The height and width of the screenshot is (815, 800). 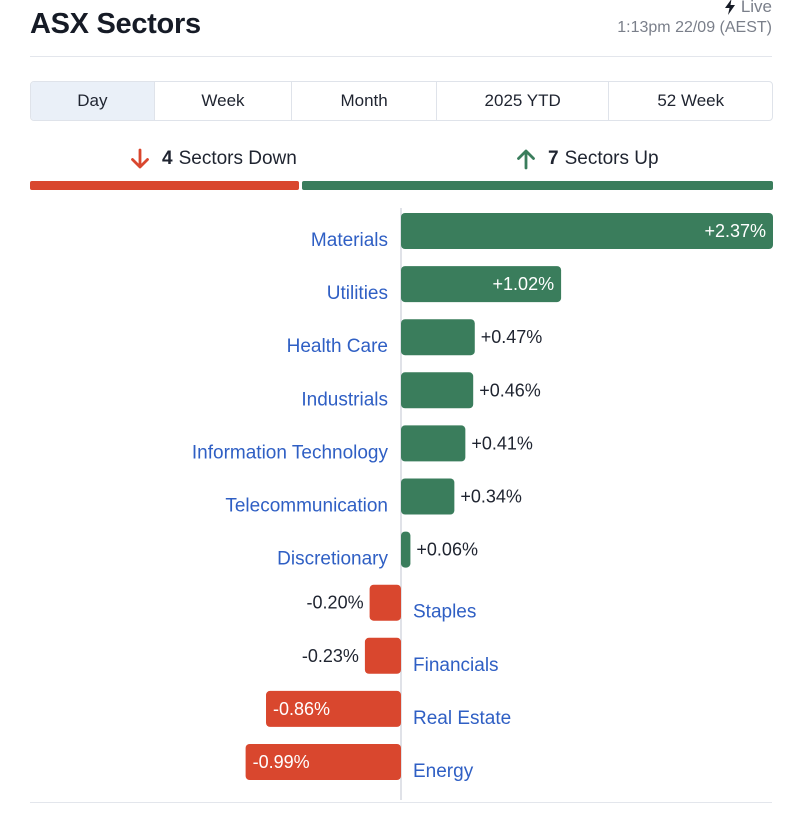 What do you see at coordinates (438, 337) in the screenshot?
I see `bar-health-care` at bounding box center [438, 337].